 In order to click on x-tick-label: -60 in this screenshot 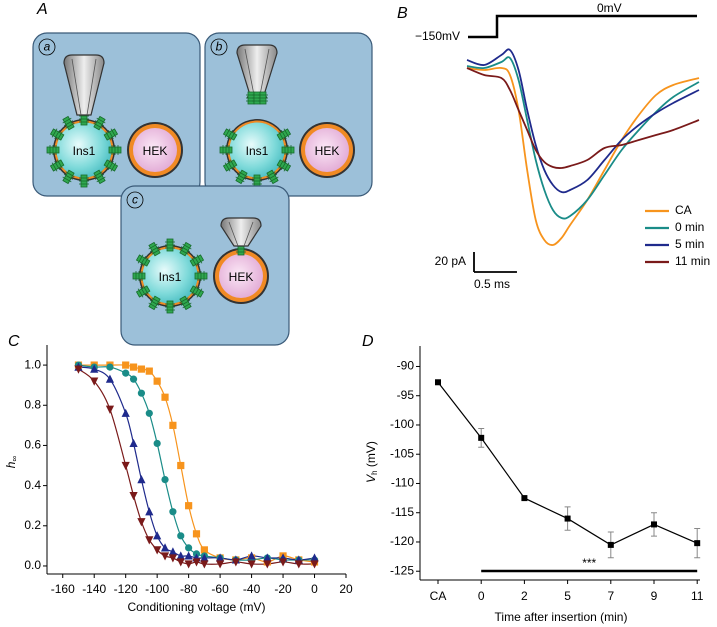, I will do `click(220, 589)`.